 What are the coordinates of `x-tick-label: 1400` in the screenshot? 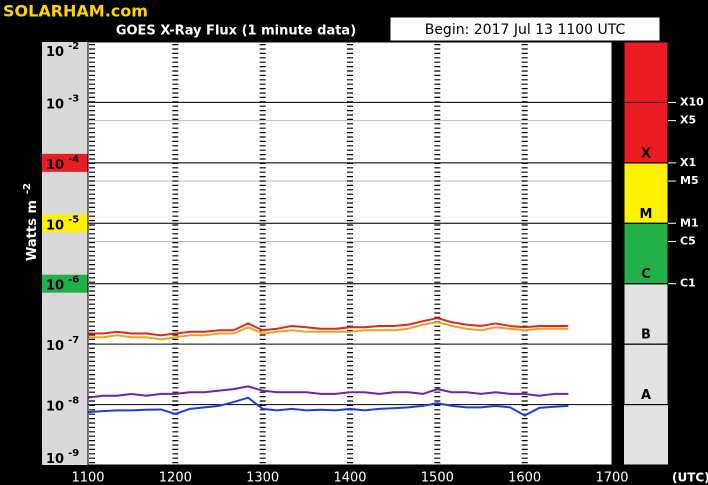 It's located at (349, 478).